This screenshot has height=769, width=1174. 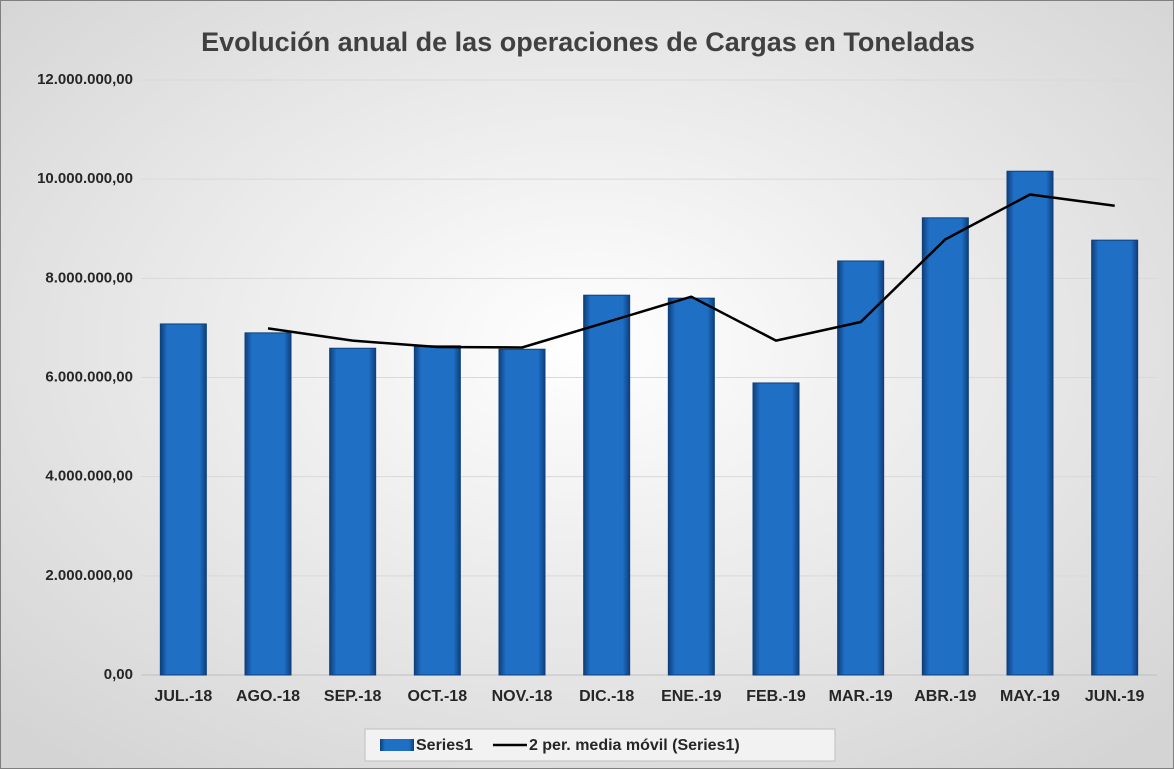 I want to click on legend-item: 2 per. media móvil (Series1), so click(x=616, y=745).